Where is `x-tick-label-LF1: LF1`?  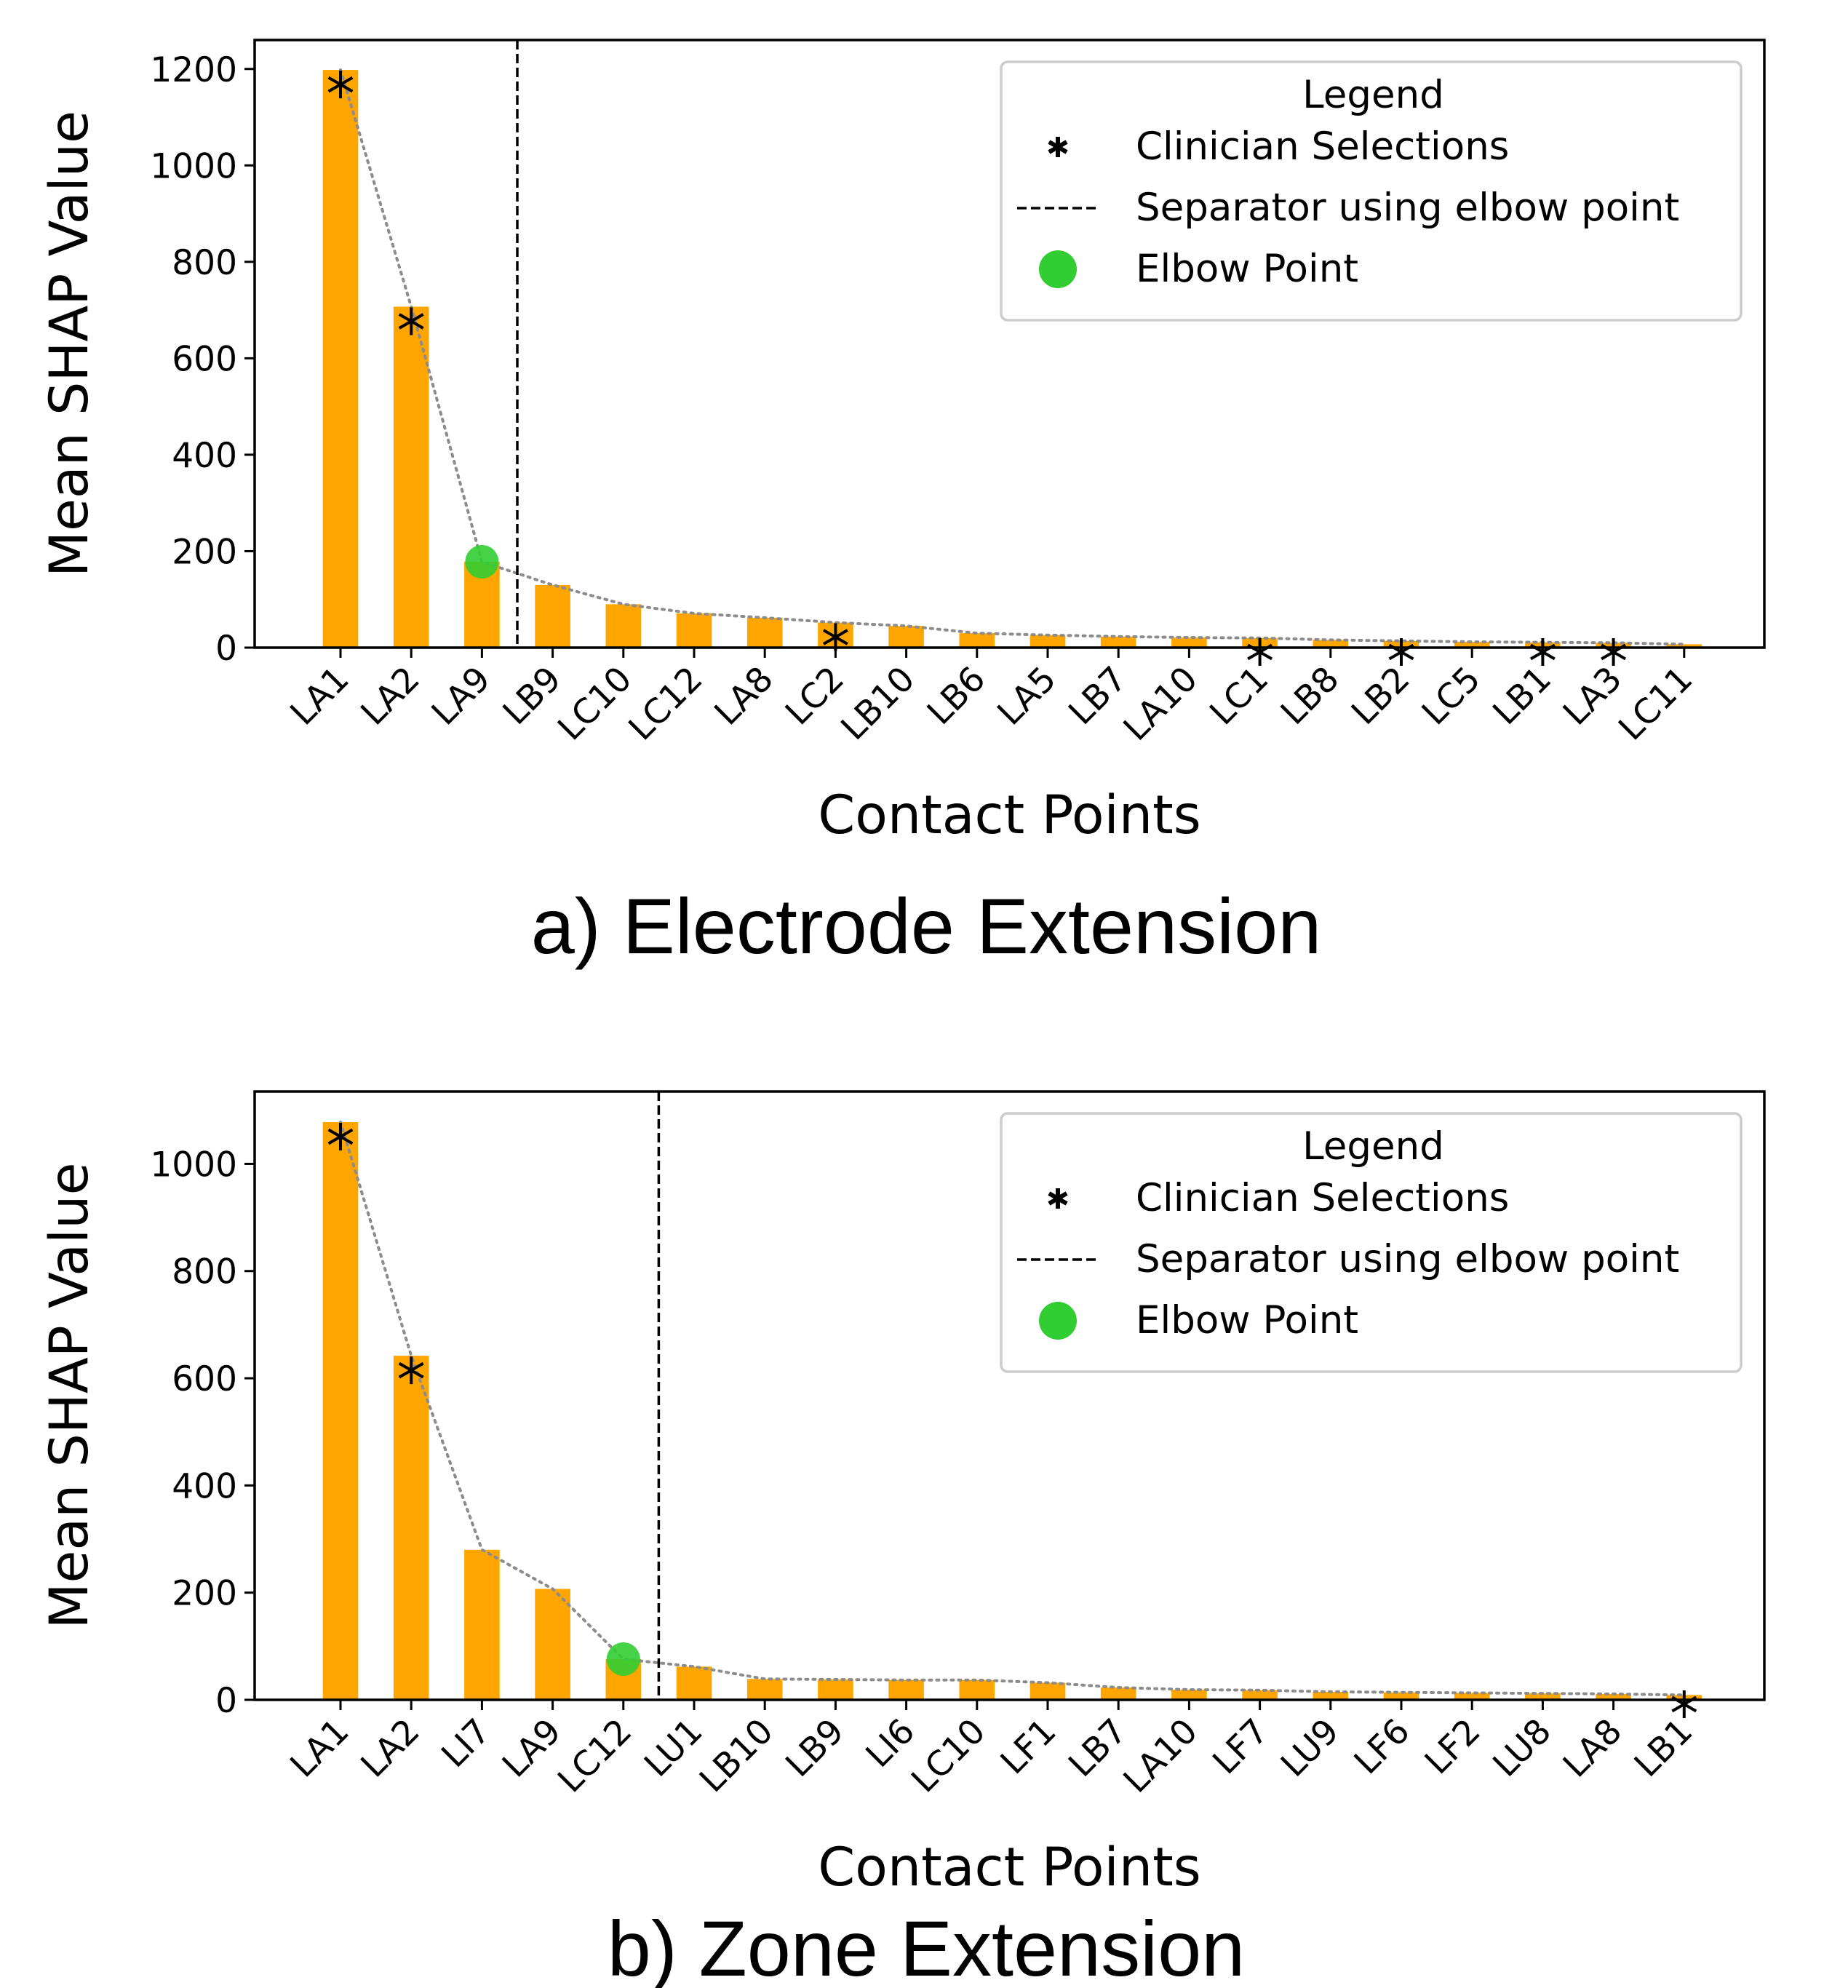
x-tick-label-LF1: LF1 is located at coordinates (1028, 1747).